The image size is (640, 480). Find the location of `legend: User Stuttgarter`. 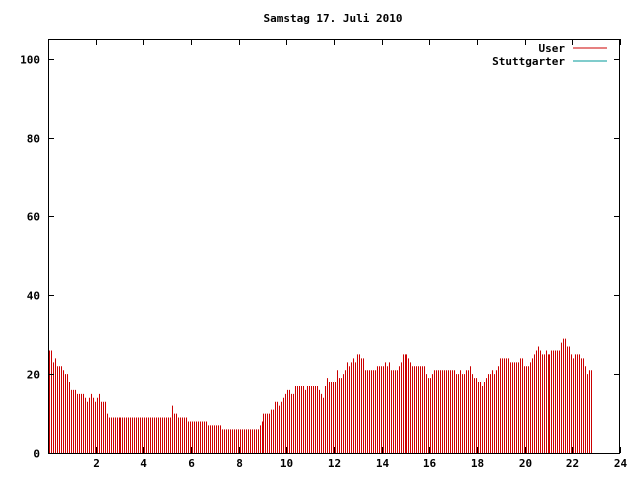

legend: User Stuttgarter is located at coordinates (549, 55).